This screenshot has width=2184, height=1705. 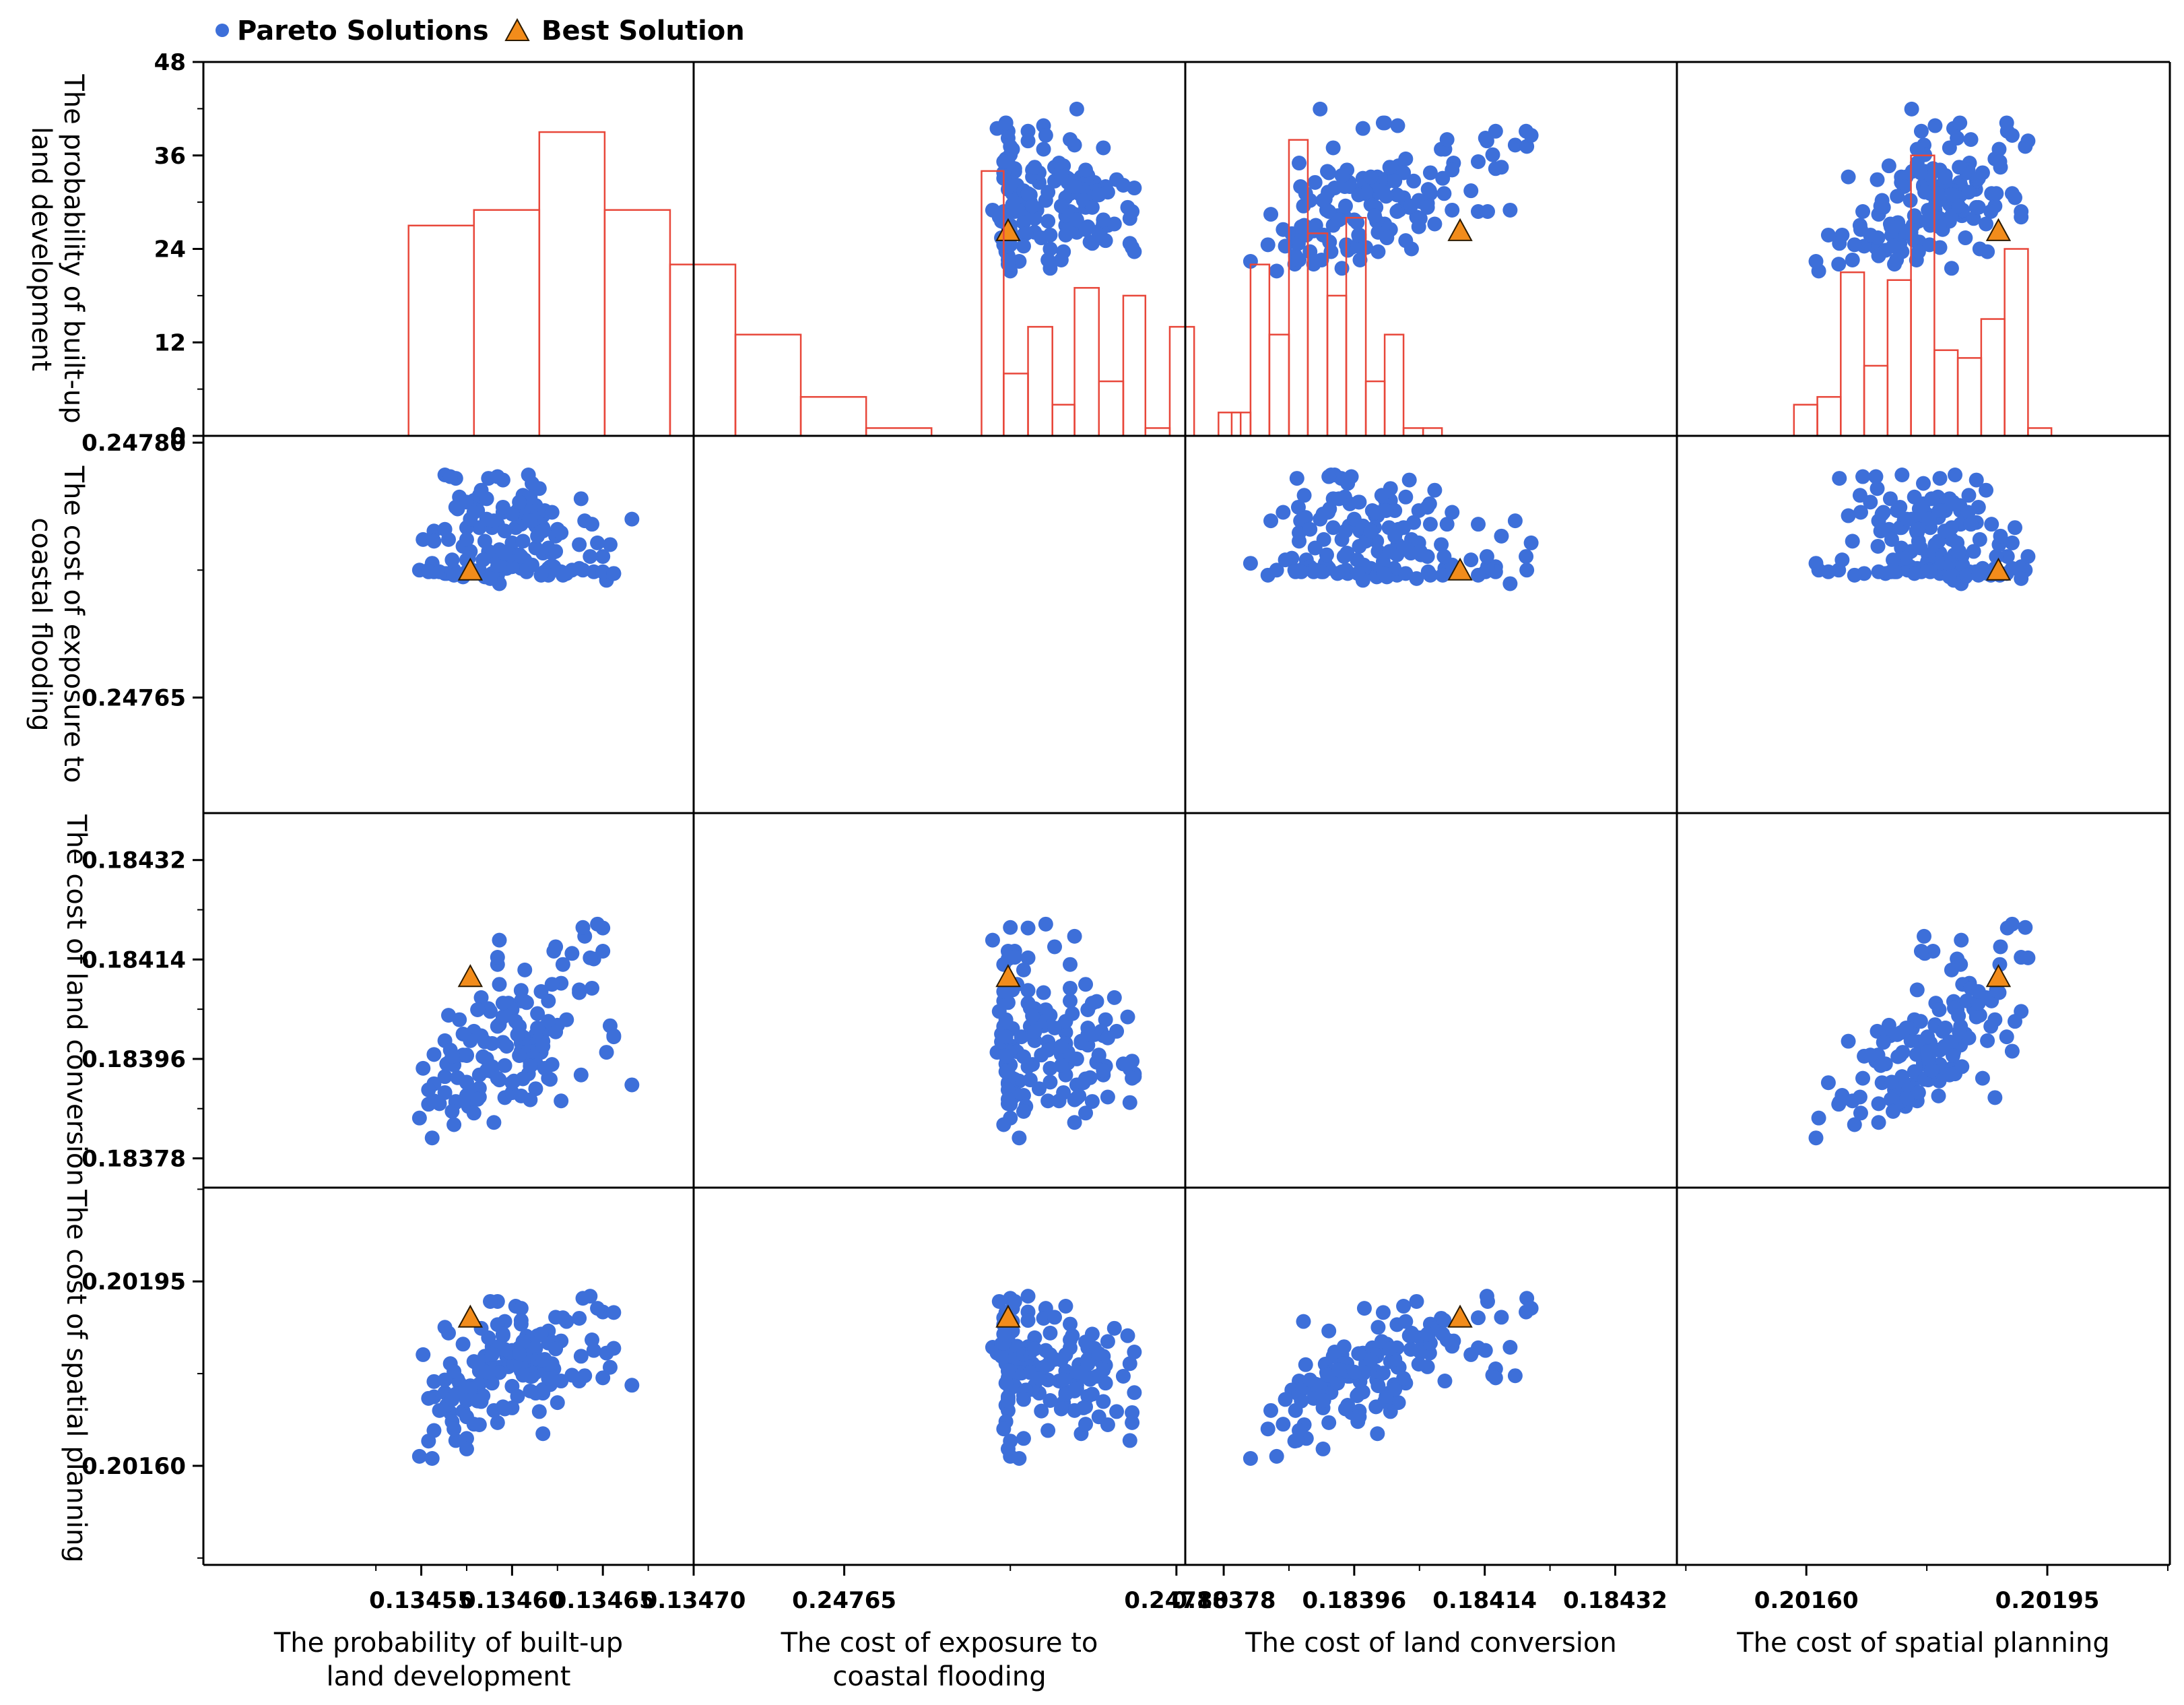 What do you see at coordinates (517, 29) in the screenshot?
I see `legend-best-marker` at bounding box center [517, 29].